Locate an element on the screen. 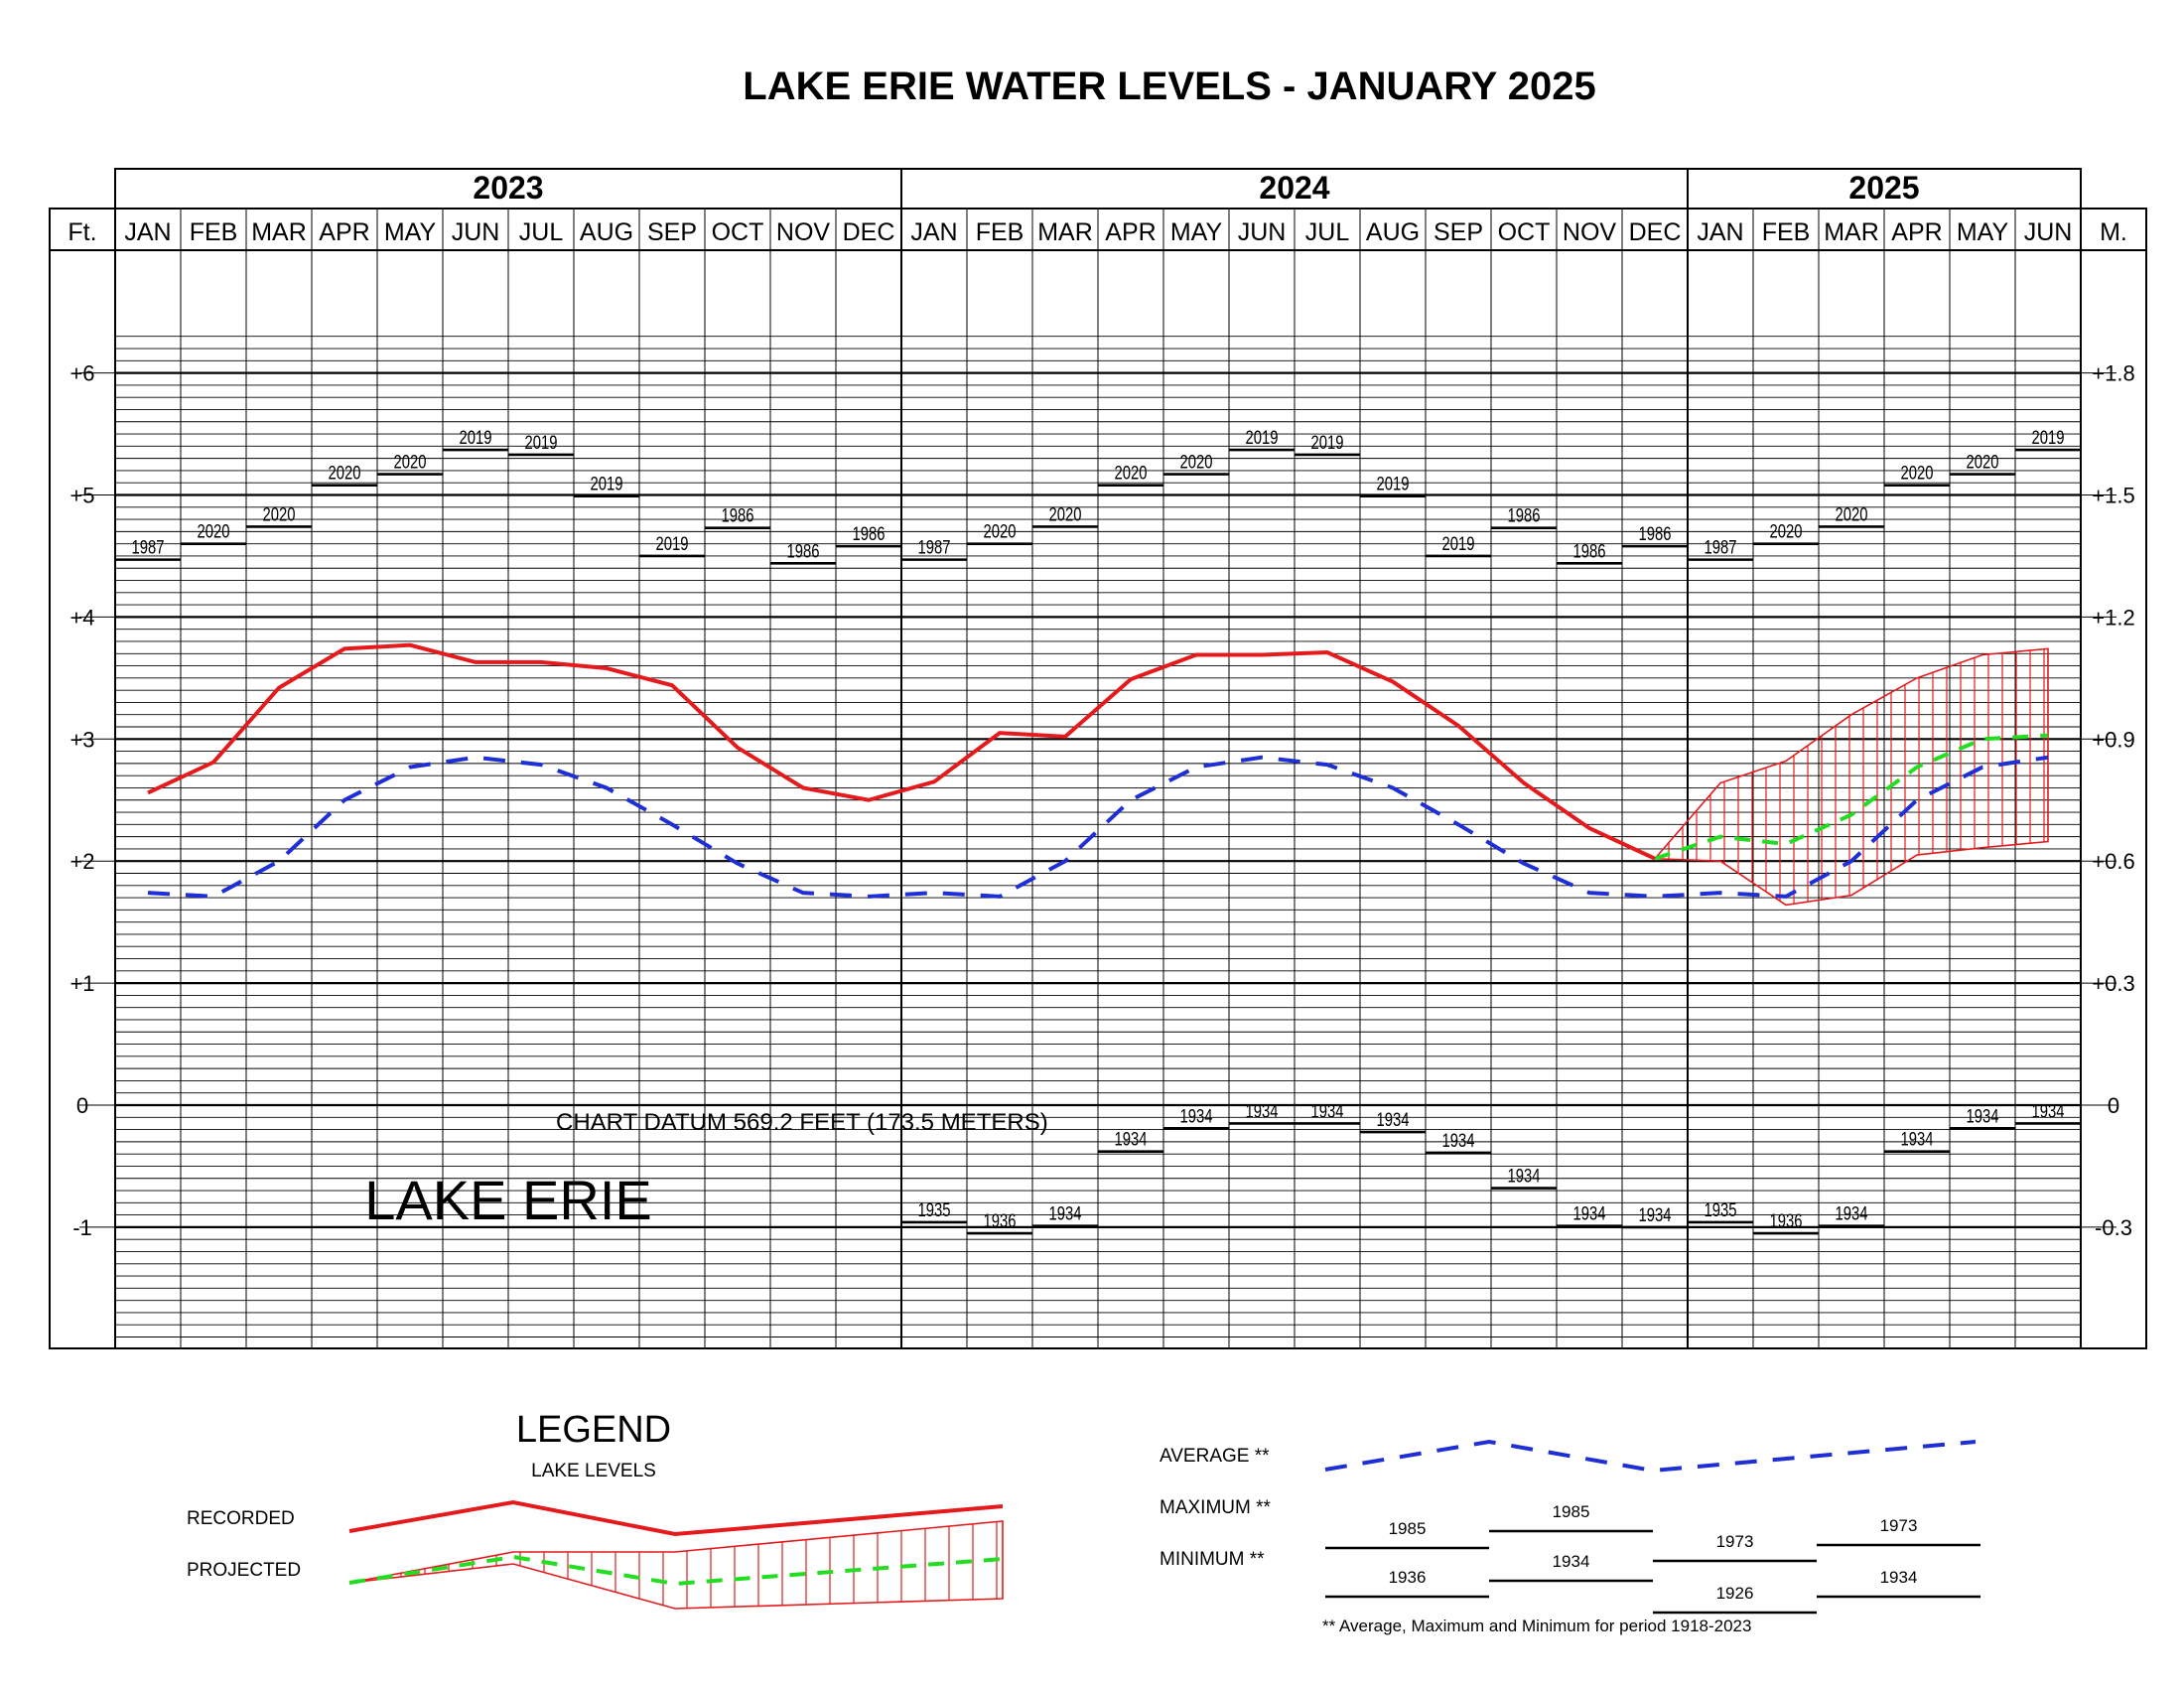 The height and width of the screenshot is (1688, 2184). projected-range-envelope is located at coordinates (1851, 777).